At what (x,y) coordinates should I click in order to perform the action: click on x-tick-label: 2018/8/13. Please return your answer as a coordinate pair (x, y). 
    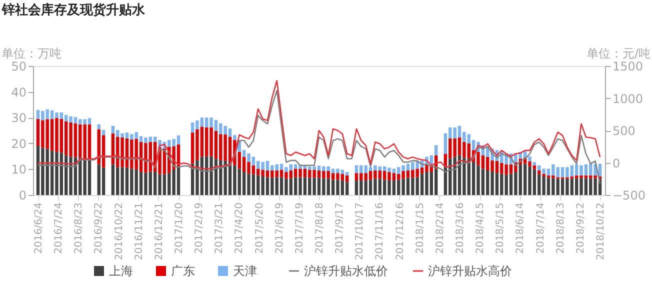
    Looking at the image, I should click on (560, 228).